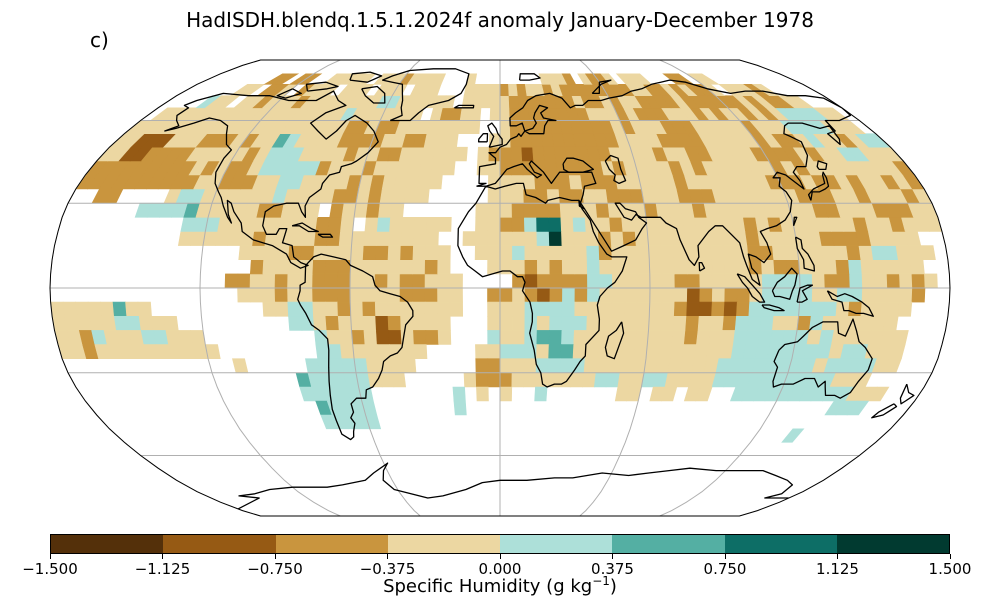 This screenshot has width=1000, height=600. What do you see at coordinates (387, 569) in the screenshot?
I see `colorbar-tick-label: −0.375` at bounding box center [387, 569].